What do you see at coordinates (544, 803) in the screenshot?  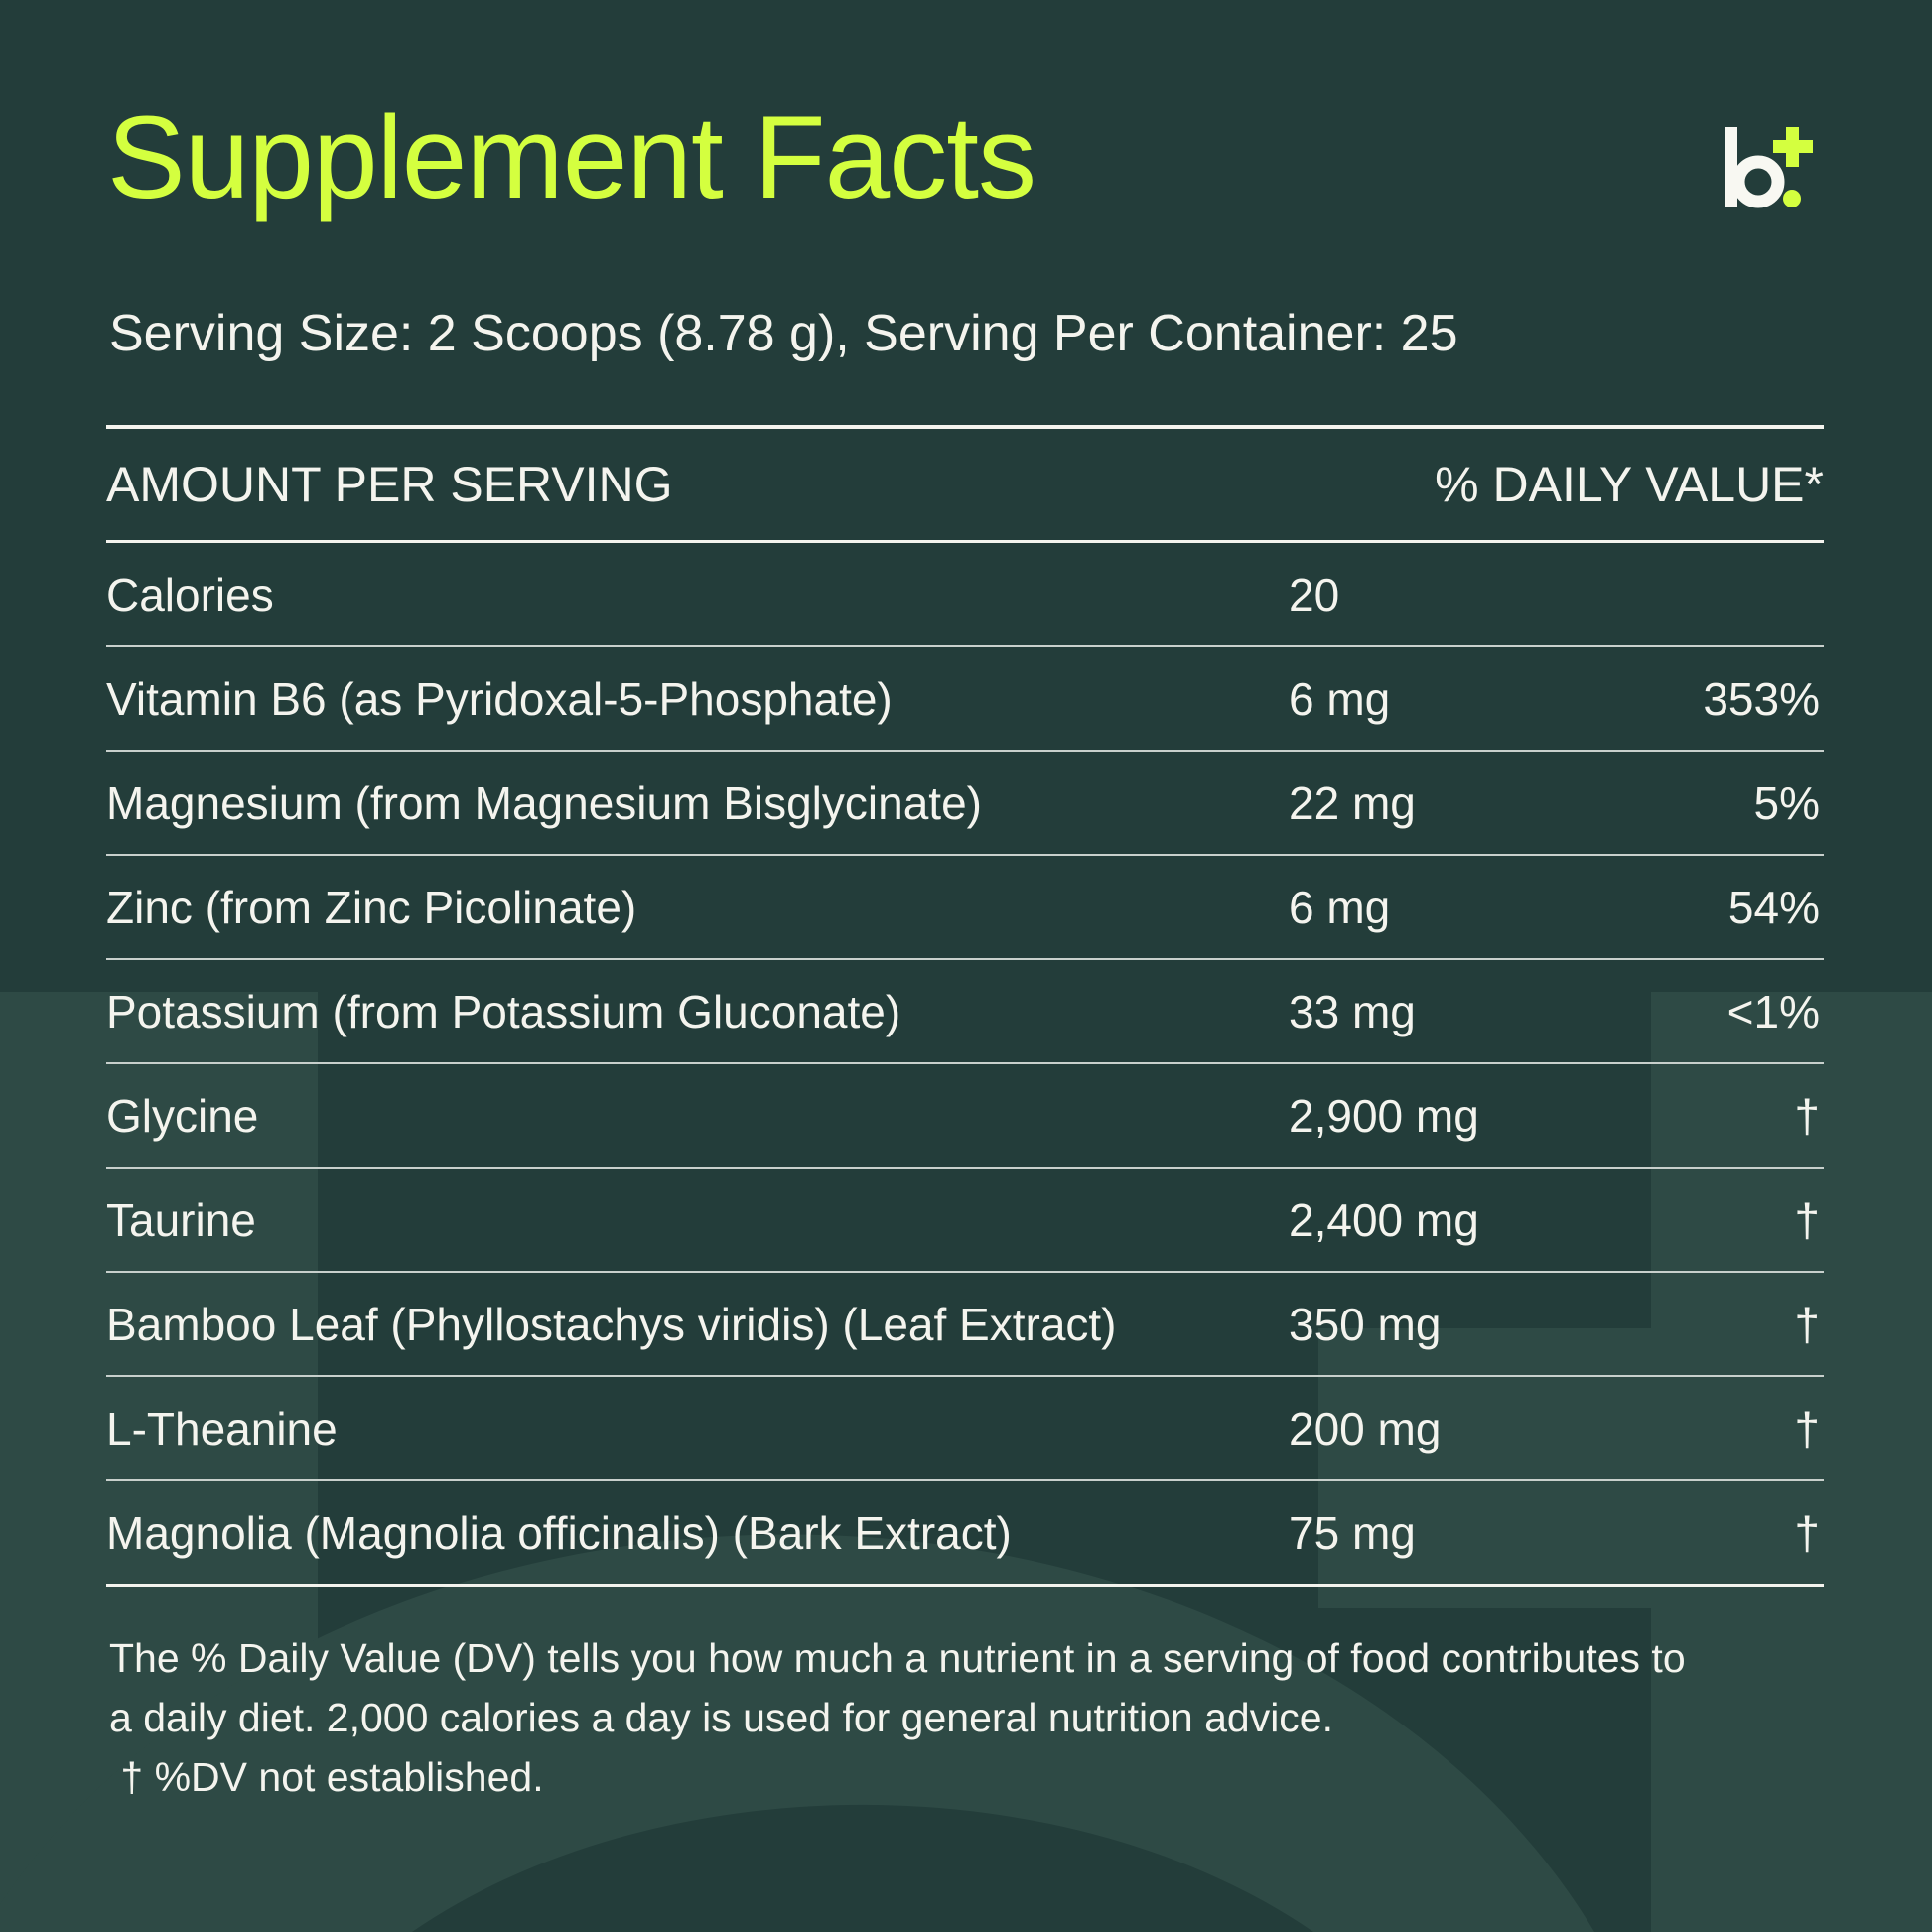 I see `nutrient-name: Magnesium (from Magnesium Bisglycinate)` at bounding box center [544, 803].